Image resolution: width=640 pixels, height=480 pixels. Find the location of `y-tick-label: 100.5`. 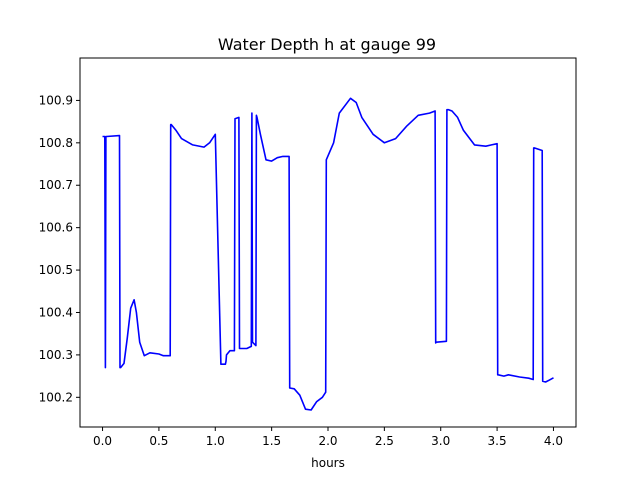

y-tick-label: 100.5 is located at coordinates (56, 270).